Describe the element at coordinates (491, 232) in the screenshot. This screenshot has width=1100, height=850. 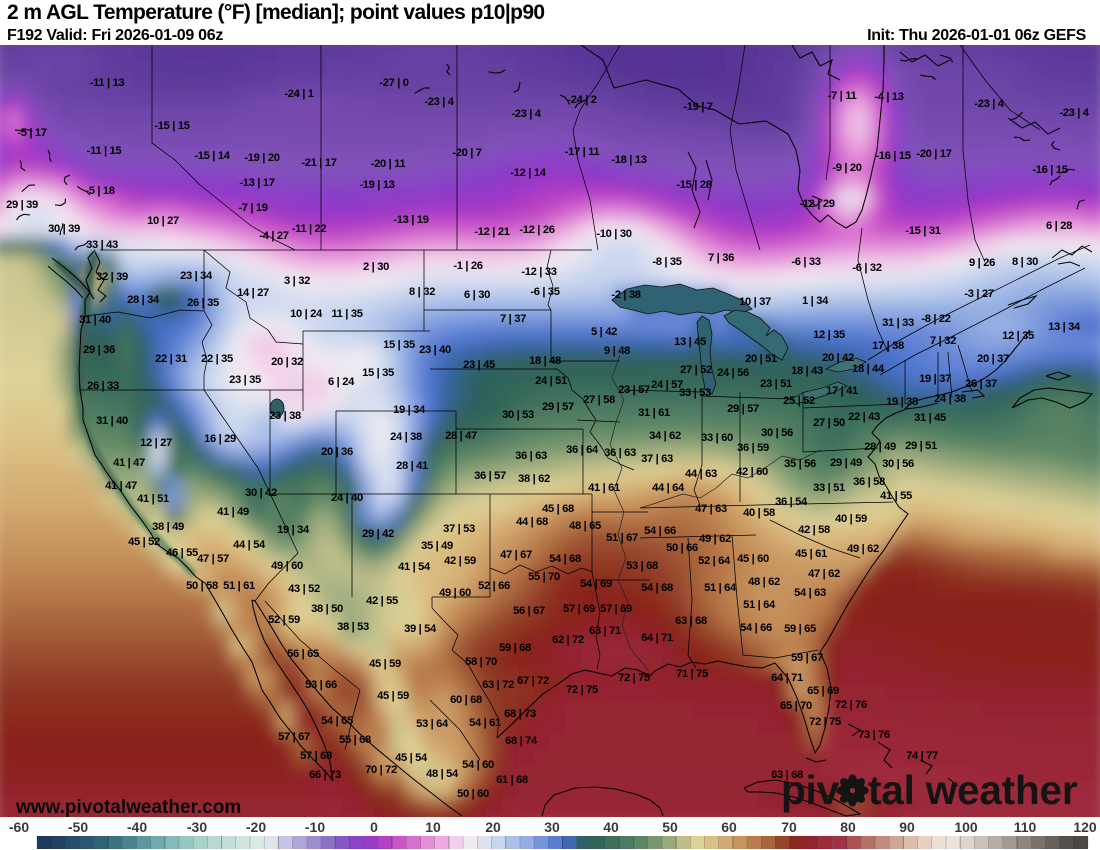
I see `svg-text: -12 | 21` at that location.